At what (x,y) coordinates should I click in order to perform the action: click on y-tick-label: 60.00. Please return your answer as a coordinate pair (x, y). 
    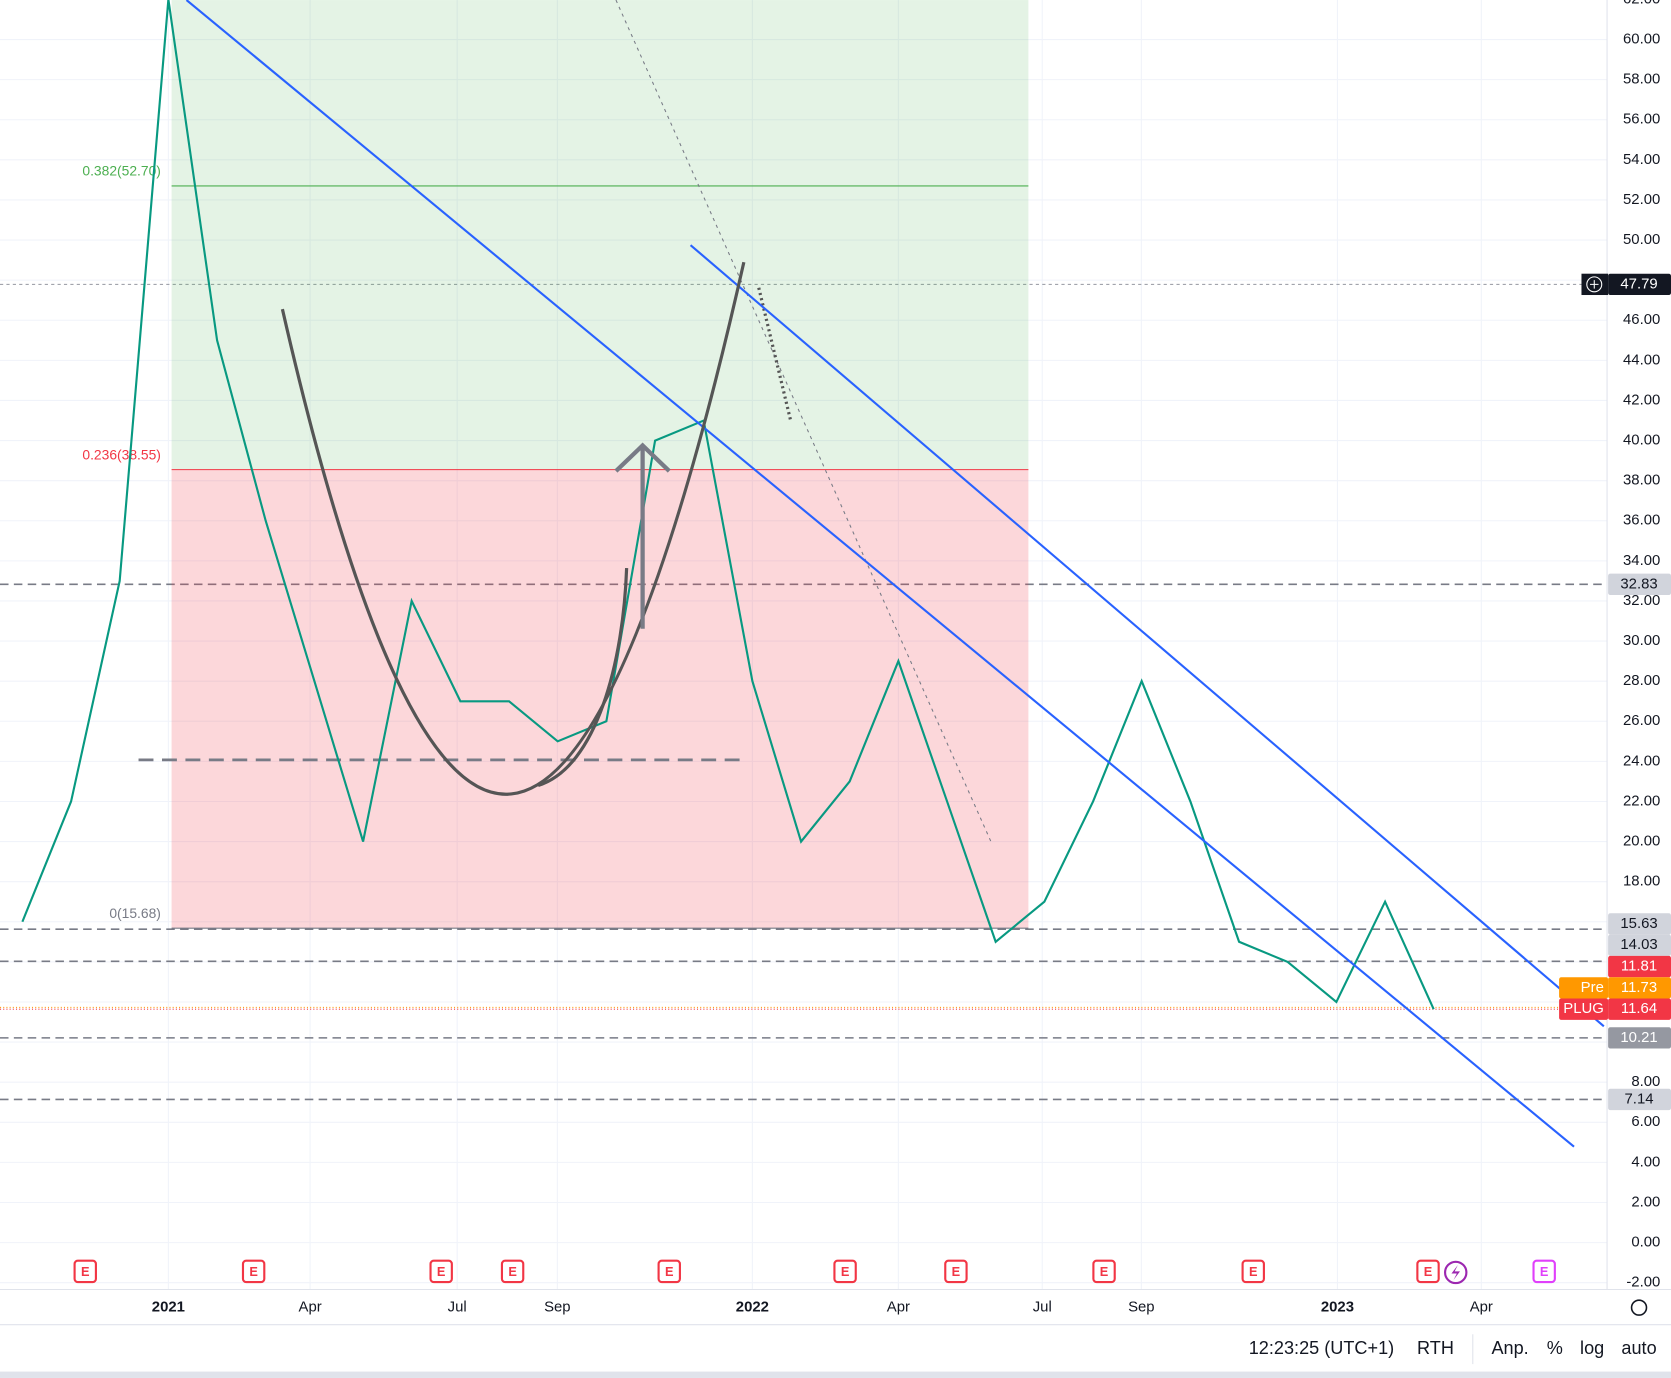
    Looking at the image, I should click on (1641, 39).